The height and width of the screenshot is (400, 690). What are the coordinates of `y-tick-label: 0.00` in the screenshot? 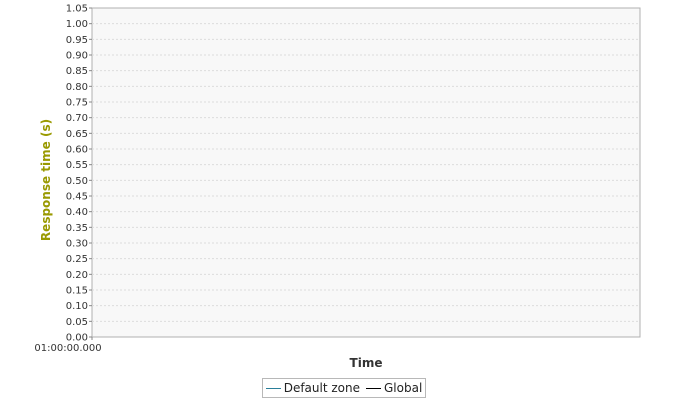 It's located at (77, 338).